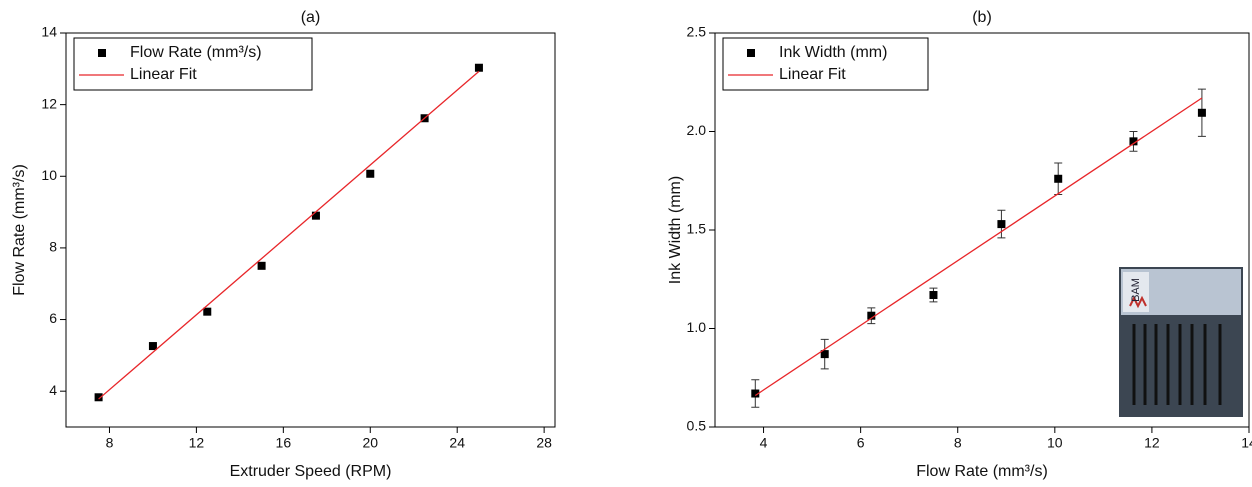 This screenshot has width=1252, height=487. Describe the element at coordinates (457, 443) in the screenshot. I see `x-tick-label: 24` at that location.